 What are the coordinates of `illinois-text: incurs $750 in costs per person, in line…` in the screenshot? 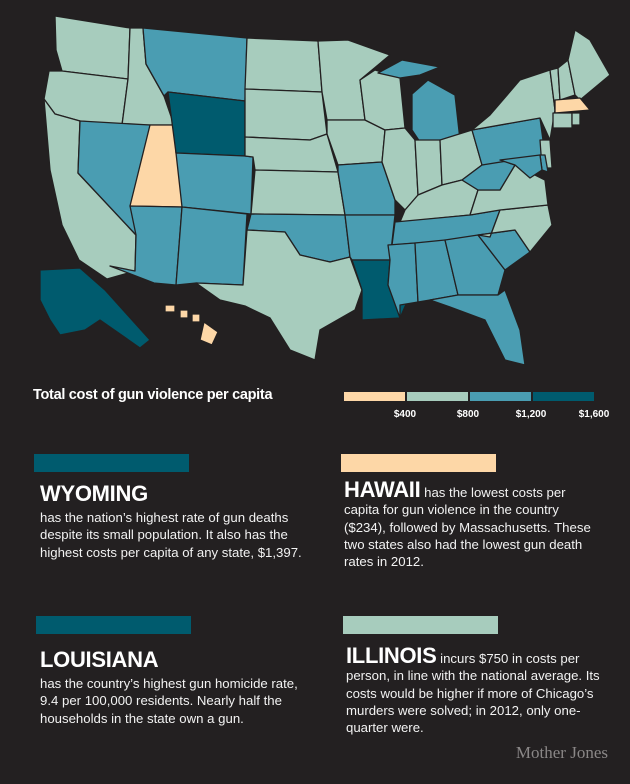 It's located at (473, 693).